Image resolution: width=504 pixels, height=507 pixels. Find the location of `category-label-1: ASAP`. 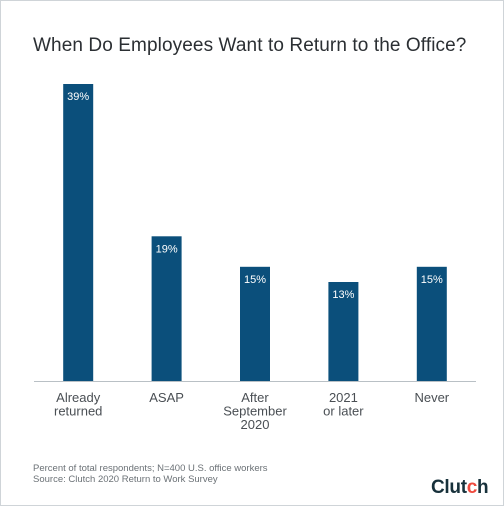

category-label-1: ASAP is located at coordinates (166, 397).